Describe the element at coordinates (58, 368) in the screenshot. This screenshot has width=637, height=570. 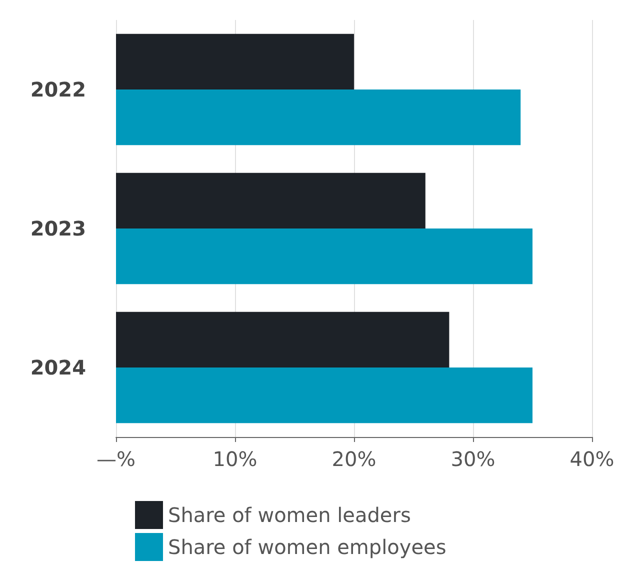
I see `y-tick-label: 2024` at that location.